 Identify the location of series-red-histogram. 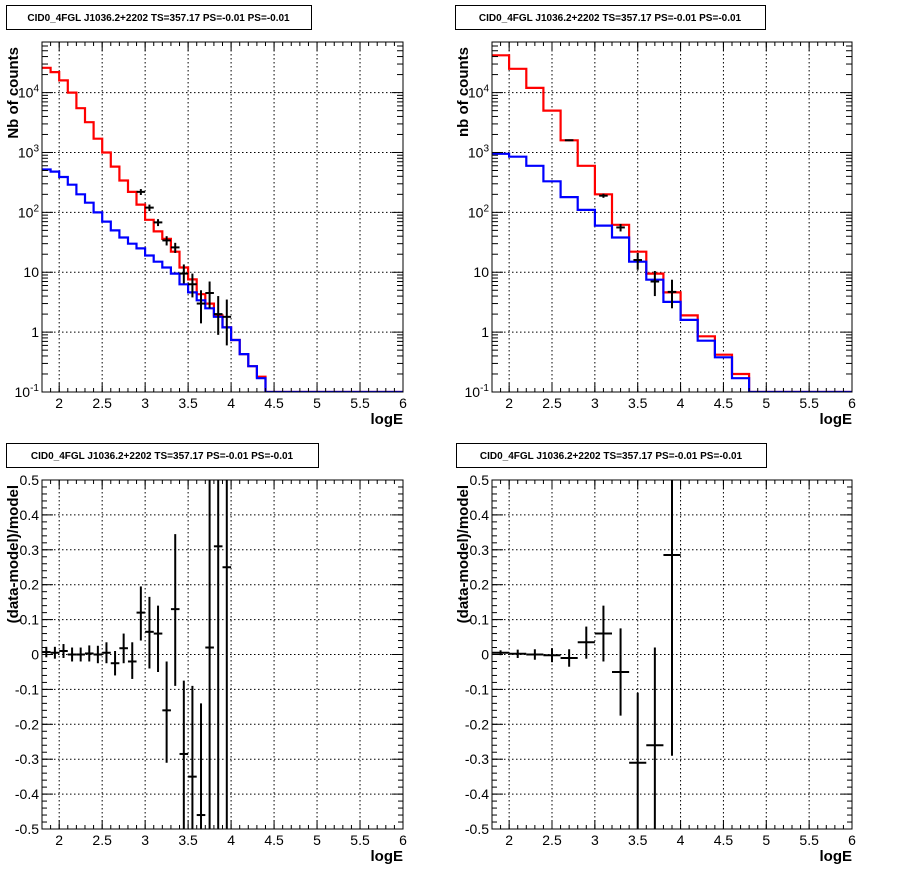
(222, 229).